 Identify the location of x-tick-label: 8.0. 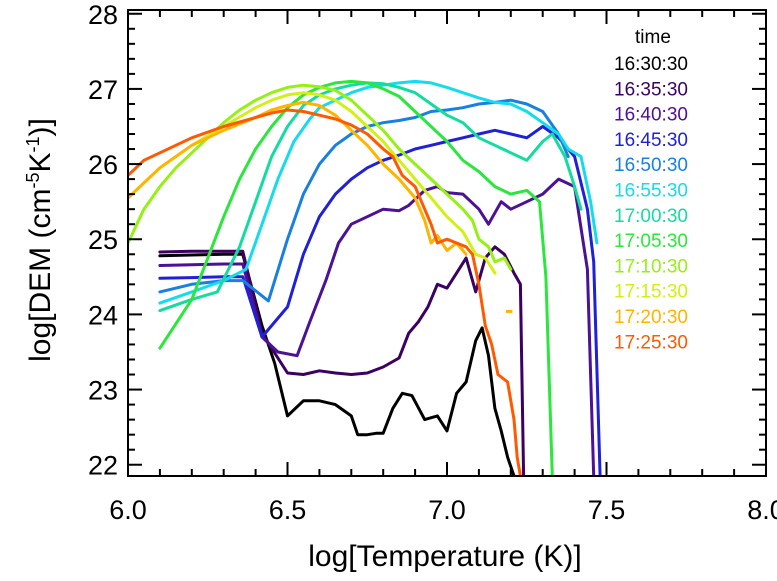
(762, 510).